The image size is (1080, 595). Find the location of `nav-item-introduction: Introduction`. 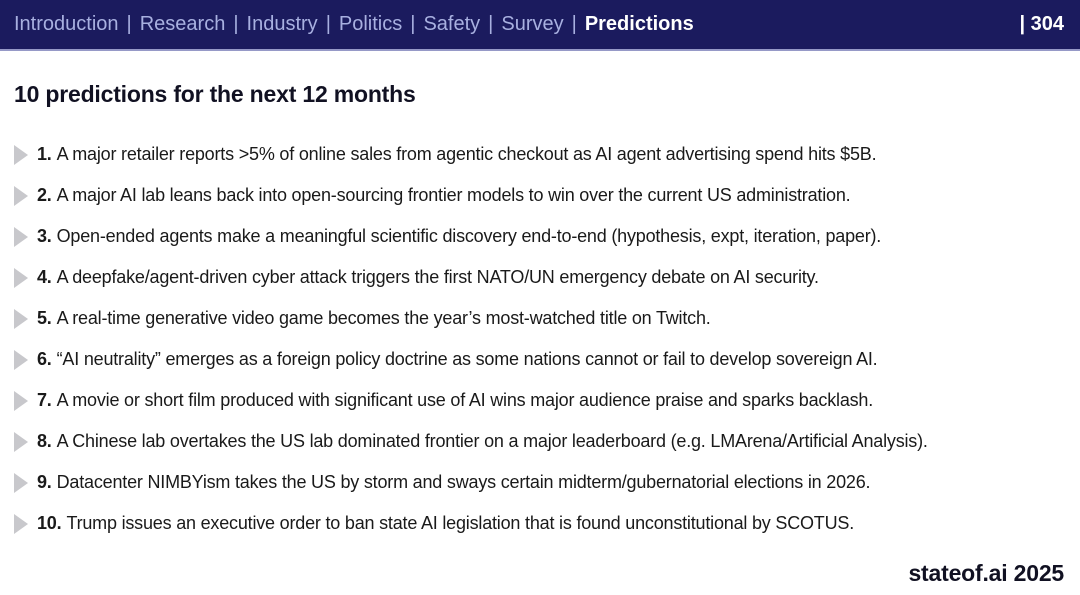

nav-item-introduction: Introduction is located at coordinates (66, 24).